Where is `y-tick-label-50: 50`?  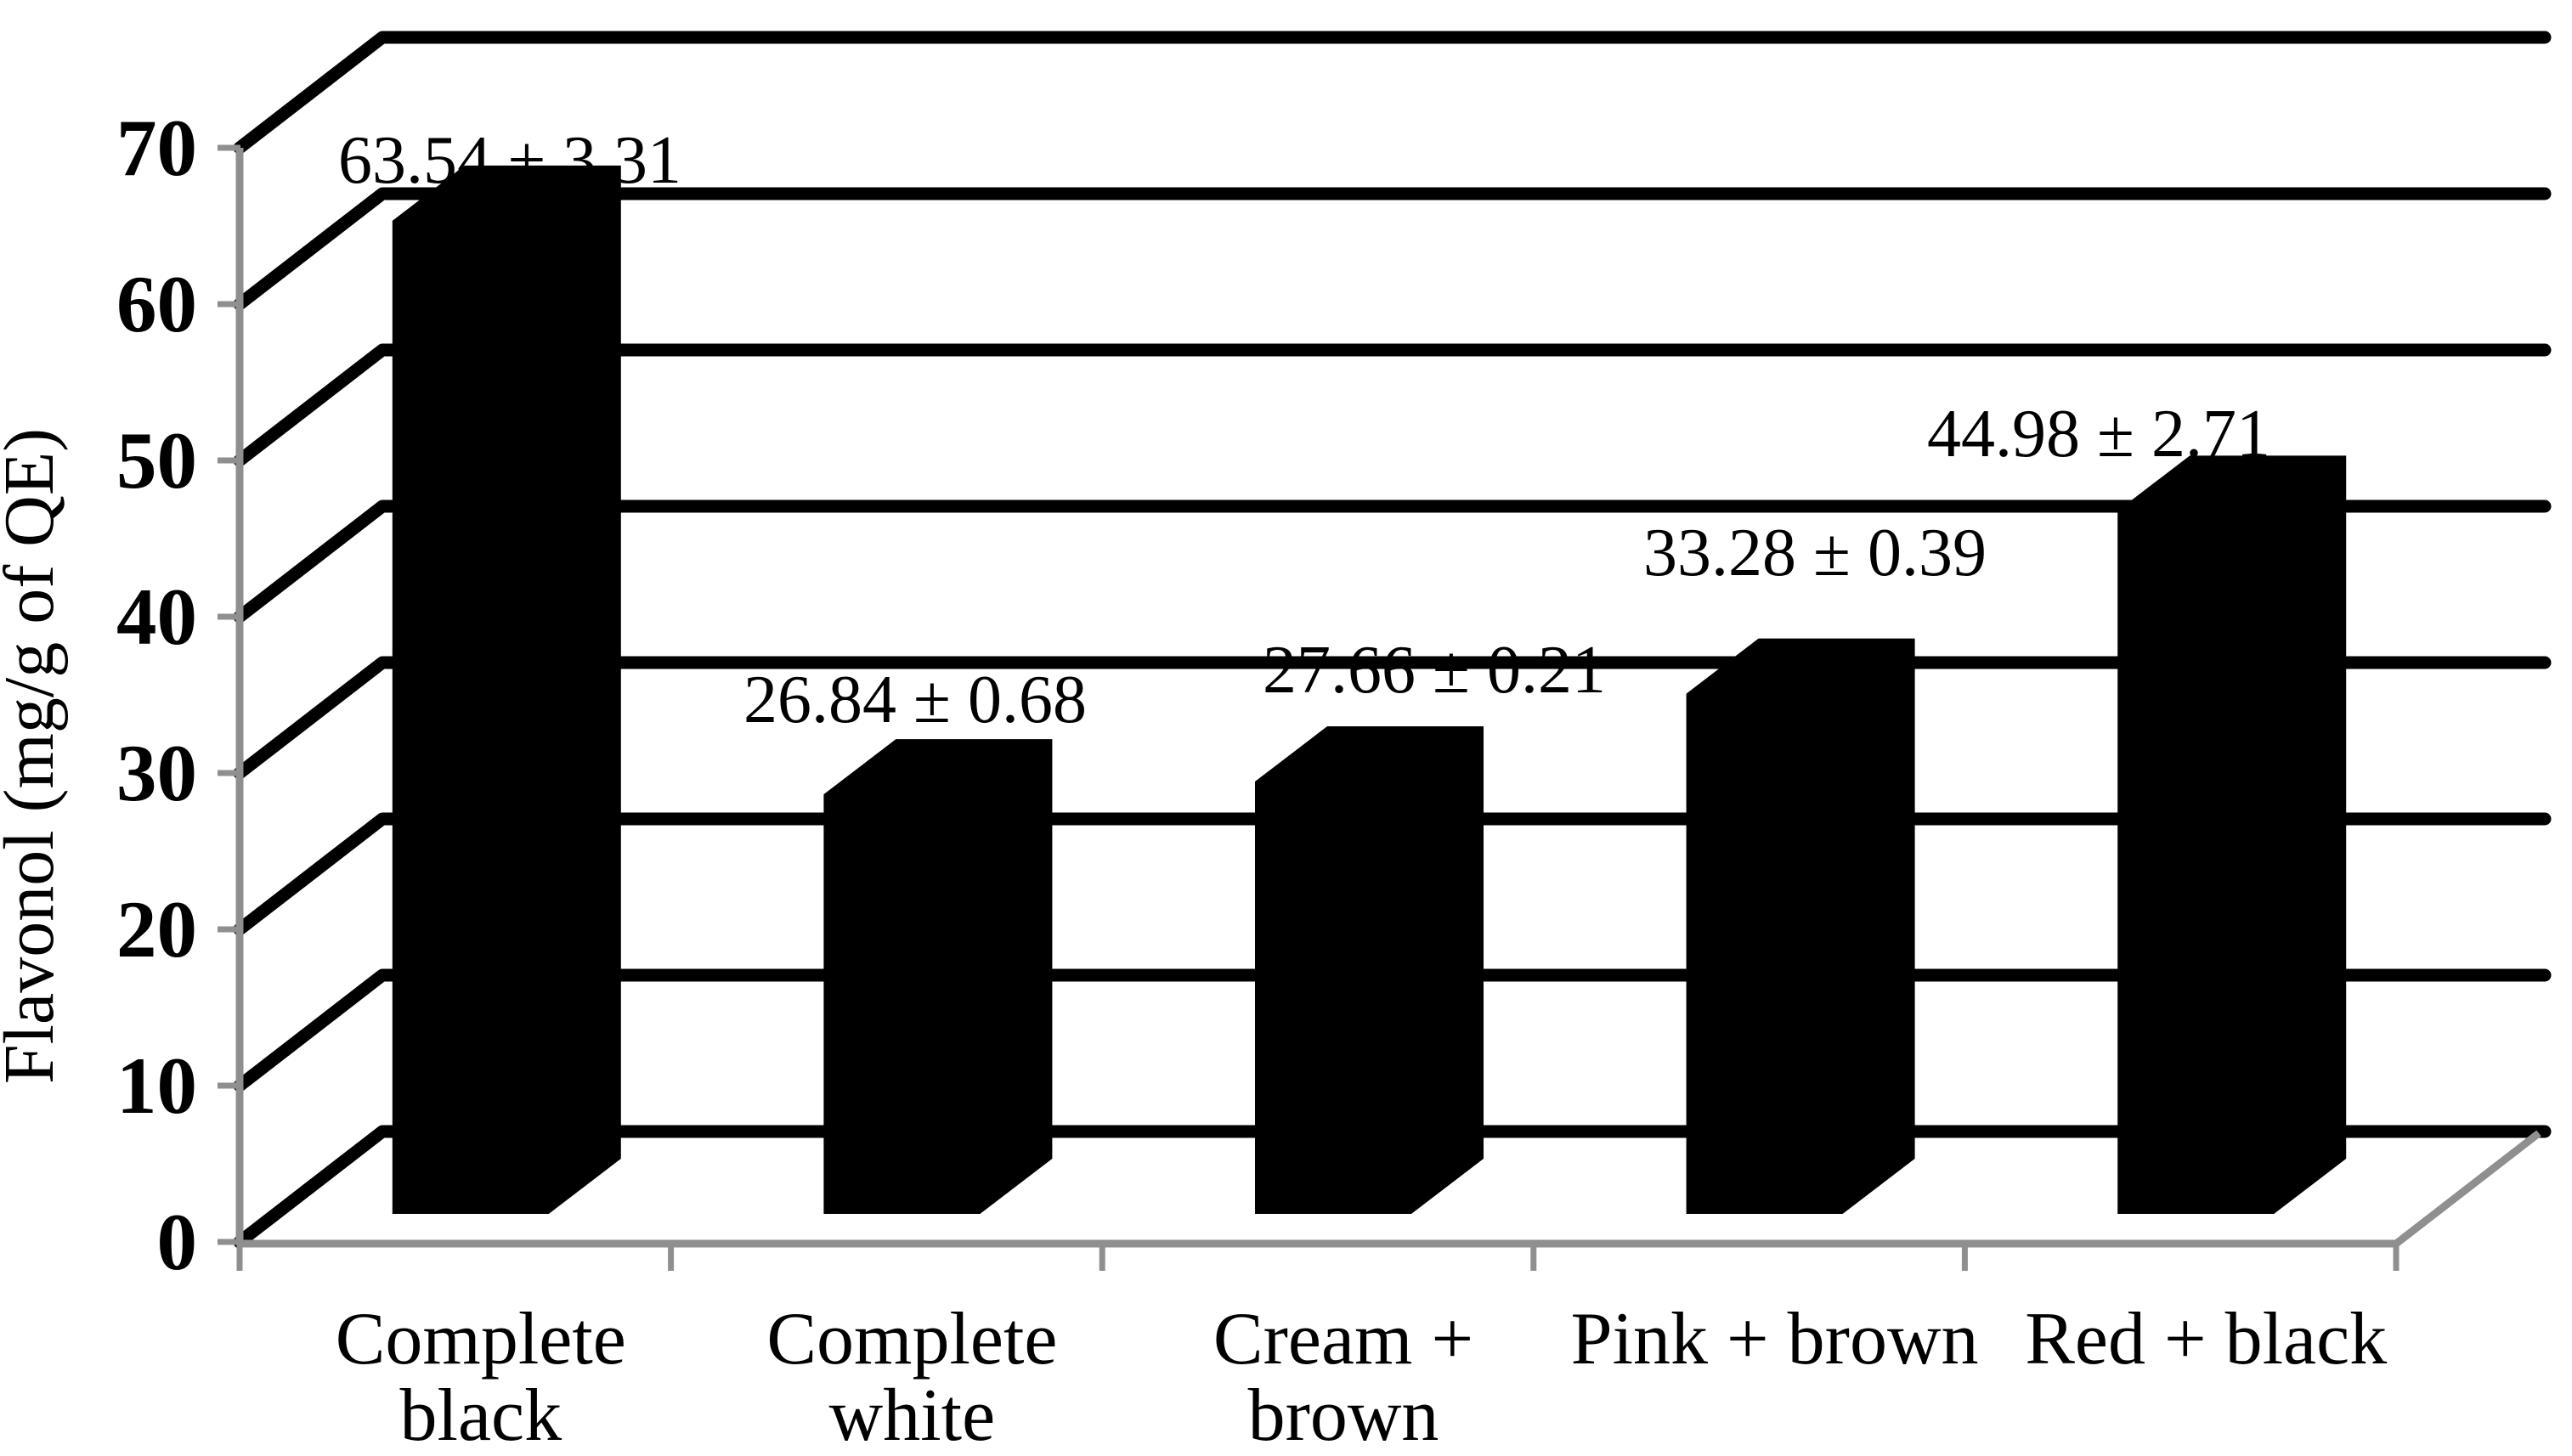
y-tick-label-50: 50 is located at coordinates (157, 460).